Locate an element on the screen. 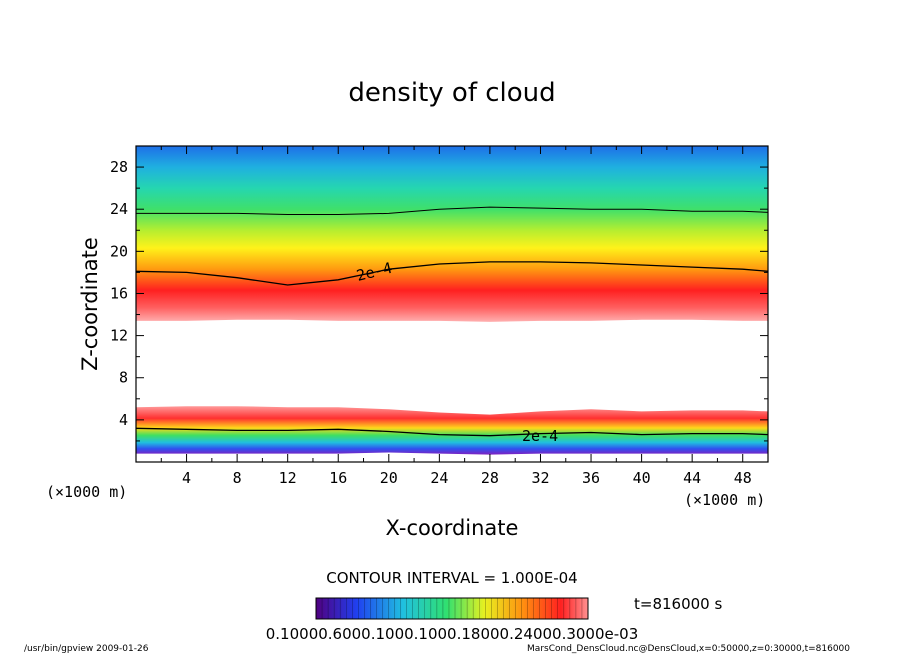 The height and width of the screenshot is (654, 904). lower-label-contour is located at coordinates (452, 432).